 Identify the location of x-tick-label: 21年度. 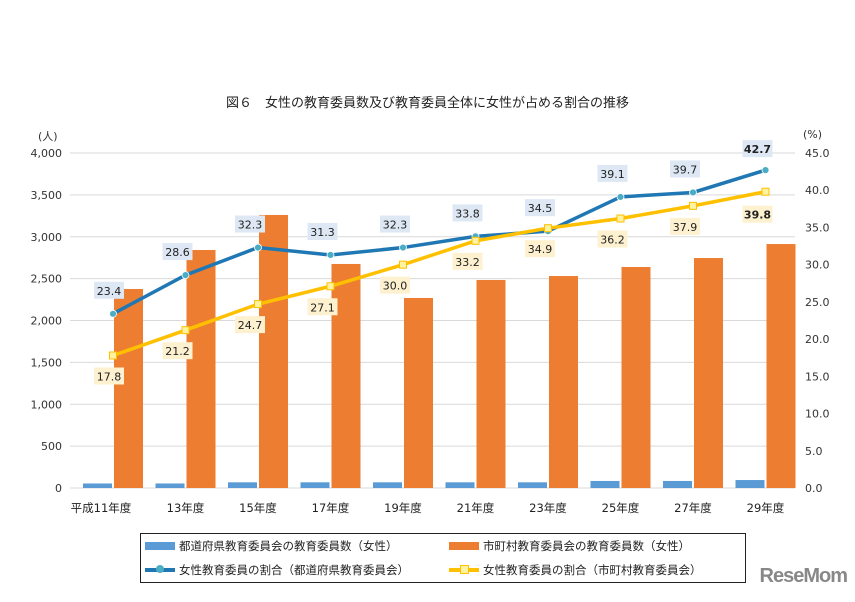
(476, 508).